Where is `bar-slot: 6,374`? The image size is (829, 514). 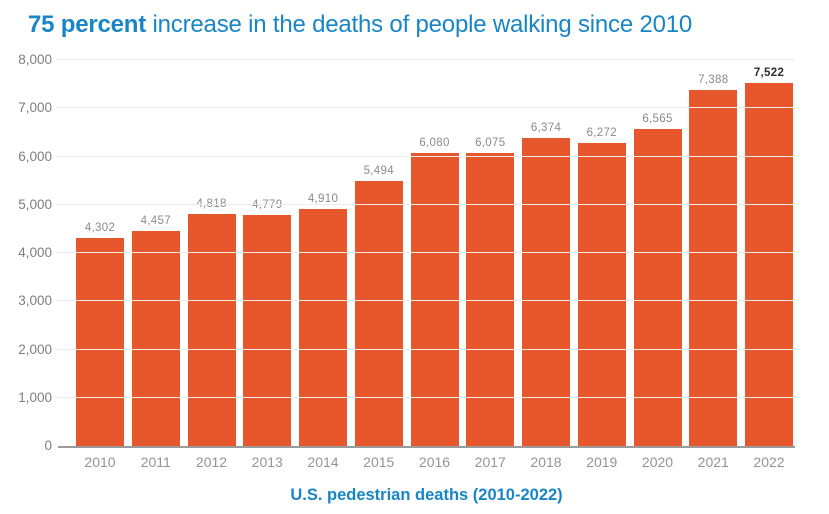 bar-slot: 6,374 is located at coordinates (546, 253).